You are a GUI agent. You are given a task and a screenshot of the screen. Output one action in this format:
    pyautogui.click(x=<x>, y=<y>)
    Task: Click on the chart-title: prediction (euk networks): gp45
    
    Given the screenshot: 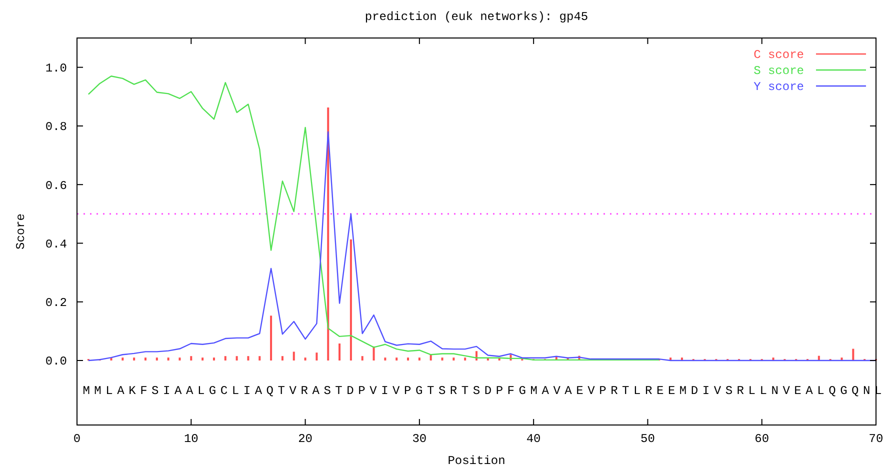 What is the action you would take?
    pyautogui.click(x=476, y=17)
    